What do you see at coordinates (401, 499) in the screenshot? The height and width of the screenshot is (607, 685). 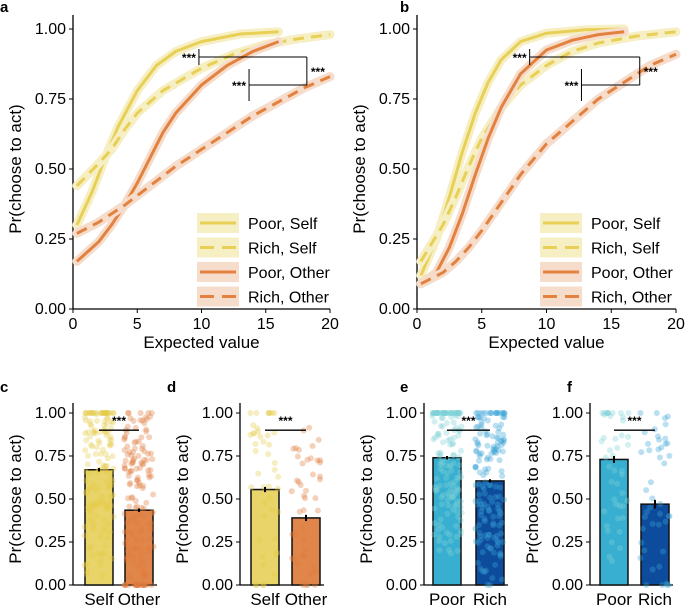 I see `y-tick-label: 0.50` at bounding box center [401, 499].